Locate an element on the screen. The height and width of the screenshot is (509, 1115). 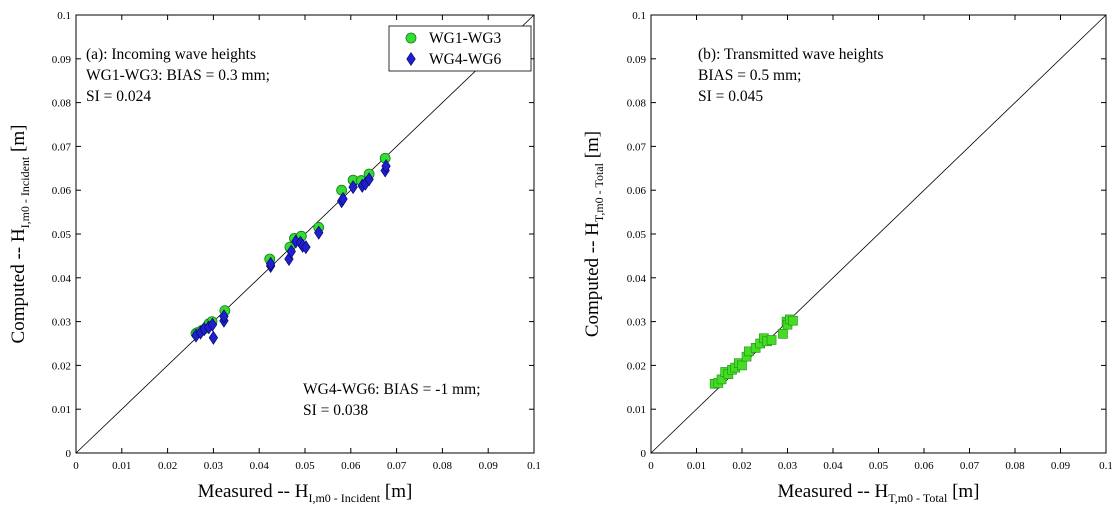
x-axis-label: Measured -- HT,m0 - Total [m] is located at coordinates (878, 493).